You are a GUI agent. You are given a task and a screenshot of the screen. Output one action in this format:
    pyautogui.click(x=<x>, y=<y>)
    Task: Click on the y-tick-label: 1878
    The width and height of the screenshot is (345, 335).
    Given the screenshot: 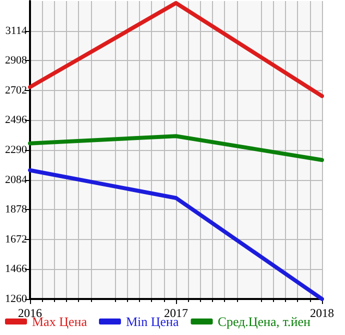 What is the action you would take?
    pyautogui.click(x=16, y=210)
    